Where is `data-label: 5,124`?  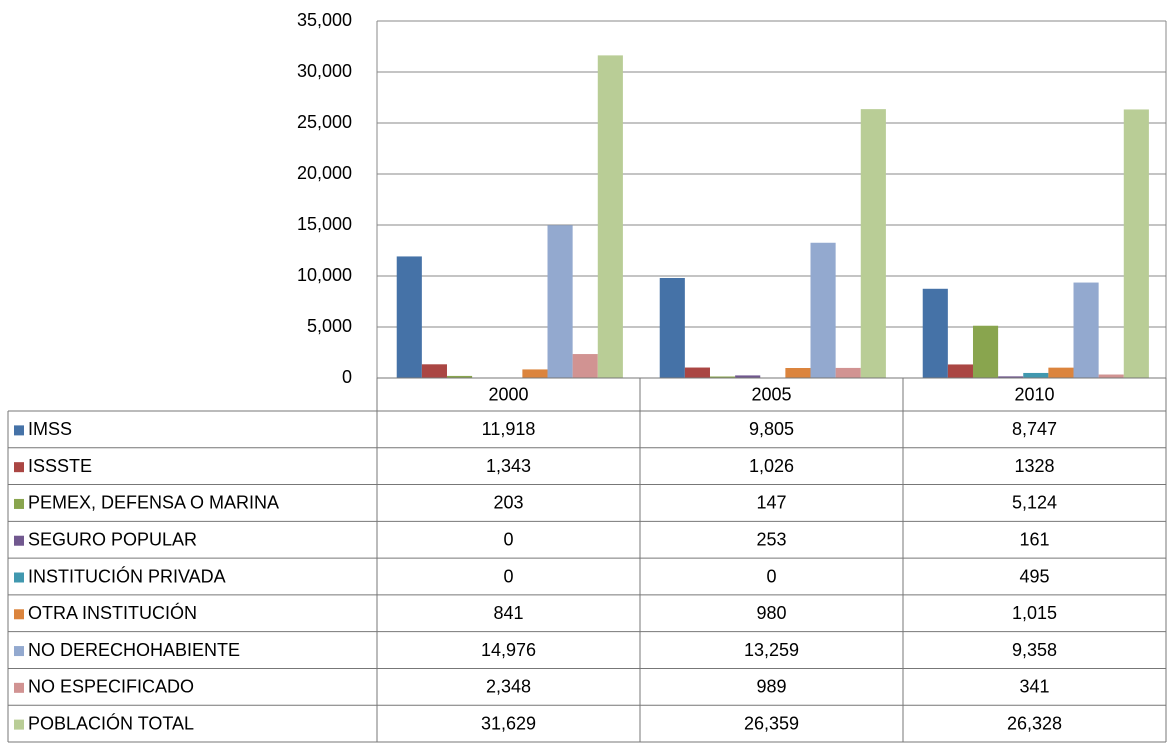
data-label: 5,124 is located at coordinates (1034, 503).